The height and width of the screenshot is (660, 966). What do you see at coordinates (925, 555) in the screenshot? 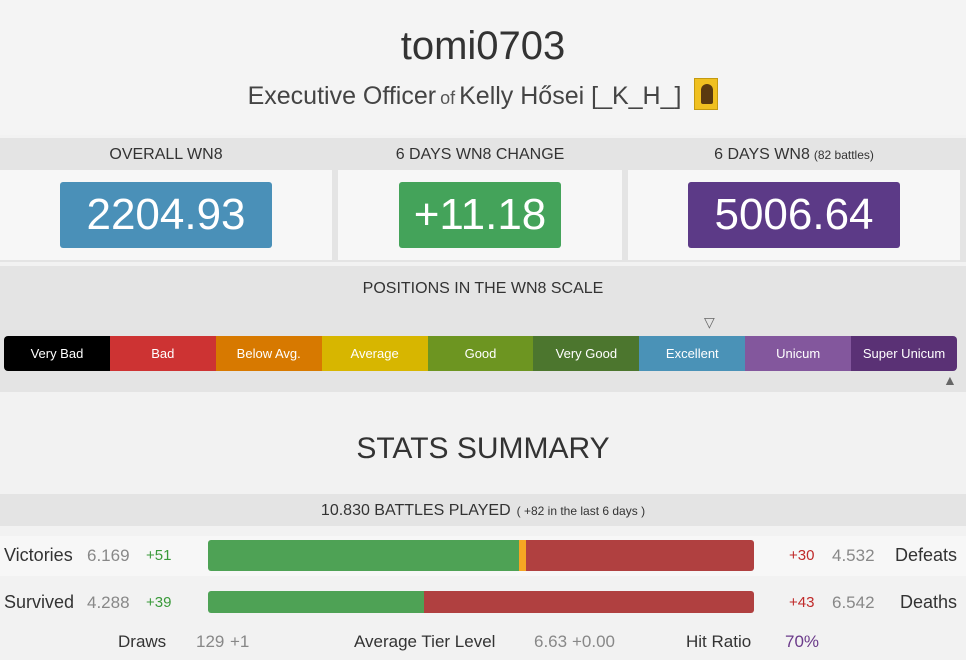
I see `defeats-label: Defeats` at bounding box center [925, 555].